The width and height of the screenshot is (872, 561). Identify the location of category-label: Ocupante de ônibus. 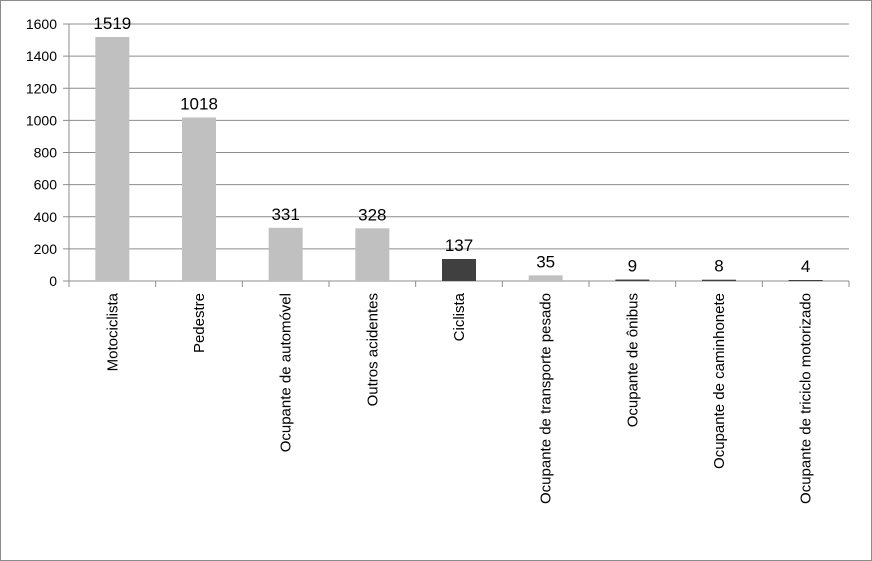
(632, 360).